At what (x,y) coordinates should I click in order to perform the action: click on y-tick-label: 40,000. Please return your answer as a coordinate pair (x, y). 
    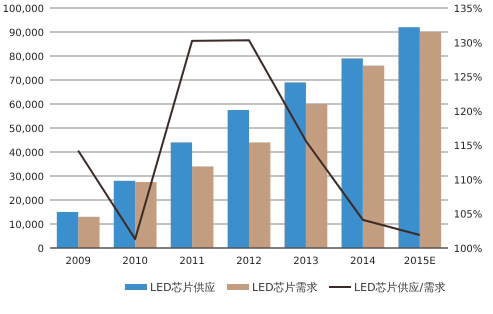
    Looking at the image, I should click on (26, 153).